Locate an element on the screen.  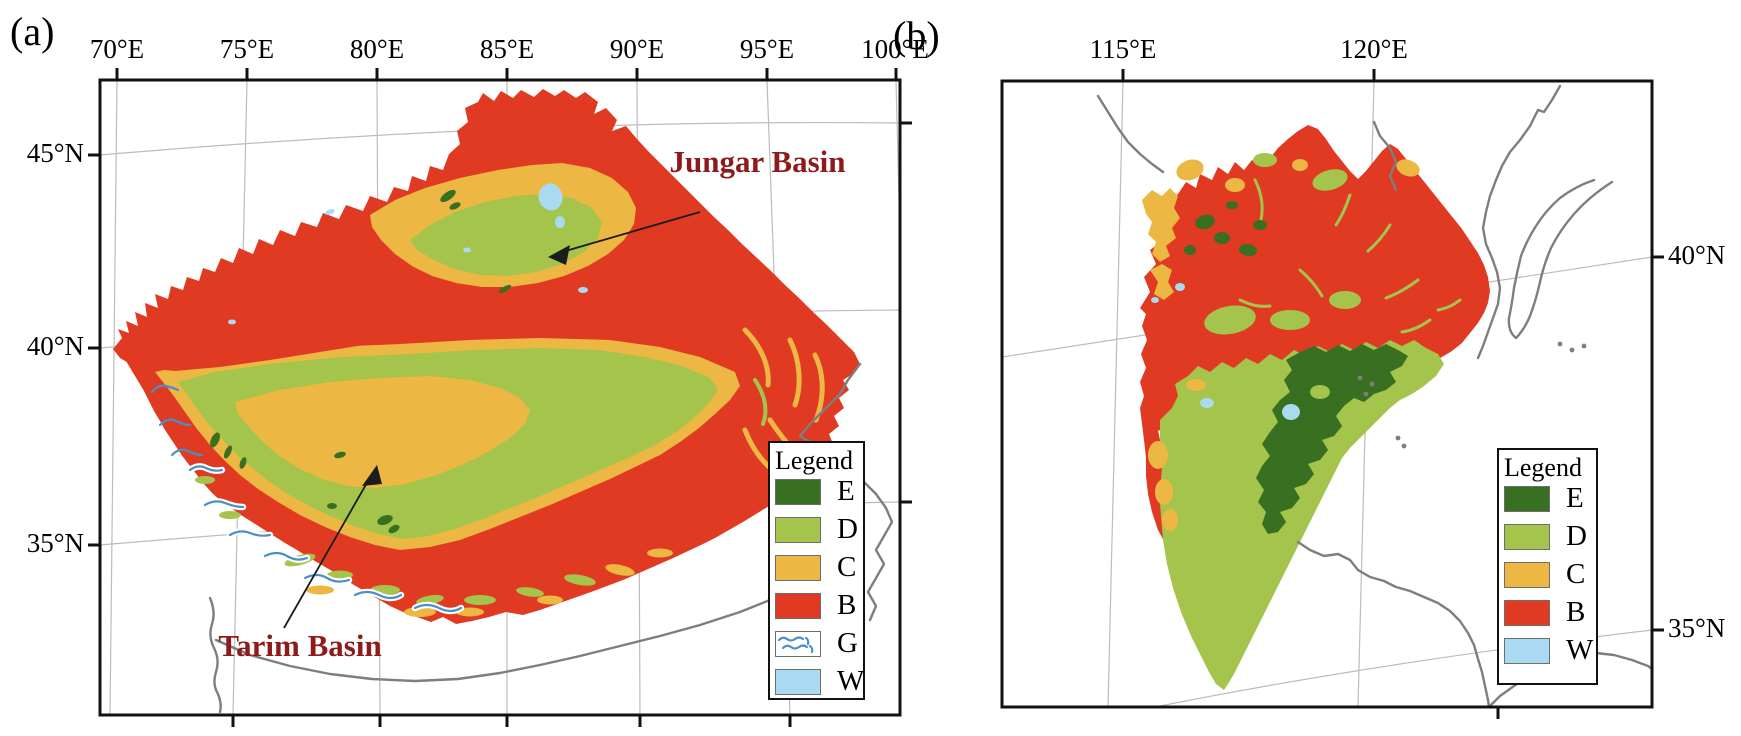
legend-b-title: Legend is located at coordinates (1543, 467).